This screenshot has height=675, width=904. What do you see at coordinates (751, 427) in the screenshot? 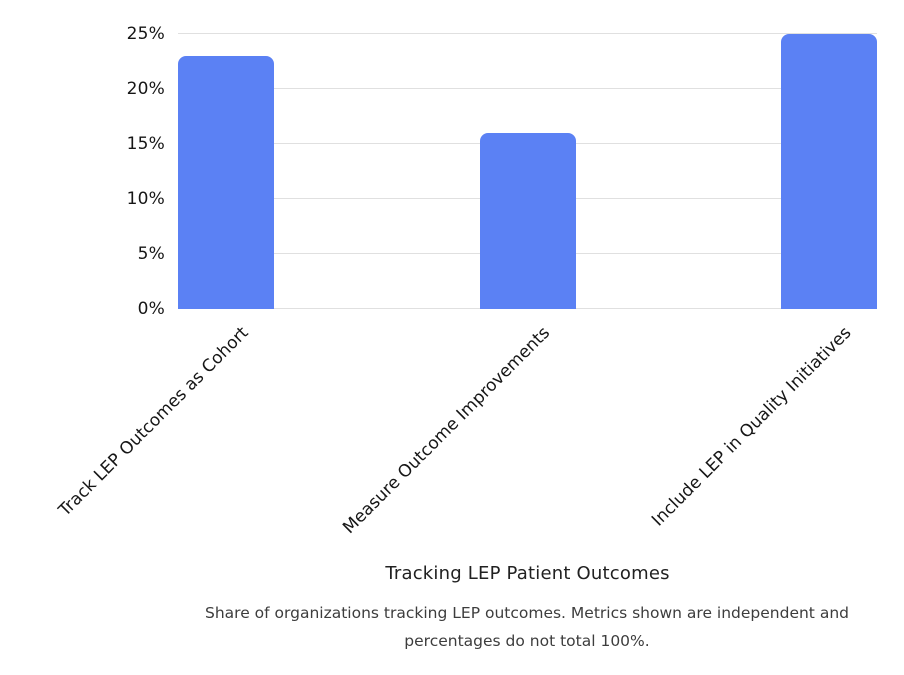
I see `x-axis-tick-label: Include LEP in Quality Initiatives` at bounding box center [751, 427].